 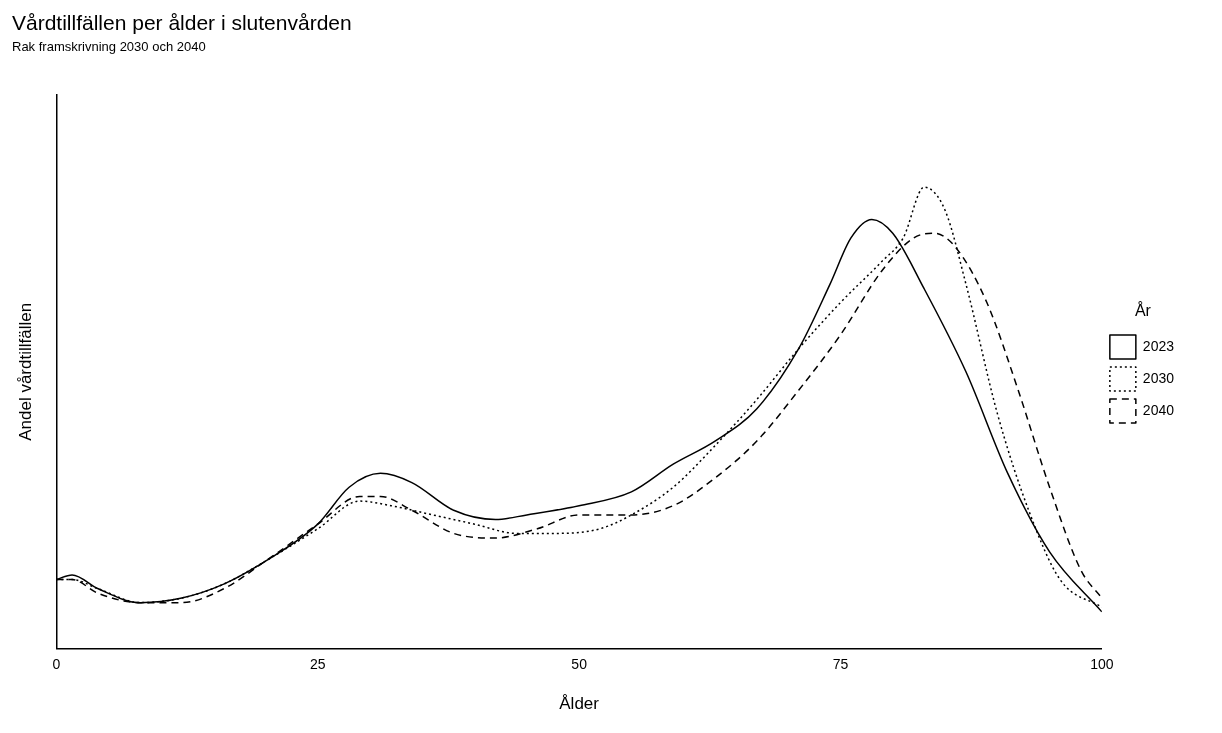 I want to click on x-axis-title: Ålder, so click(x=579, y=704).